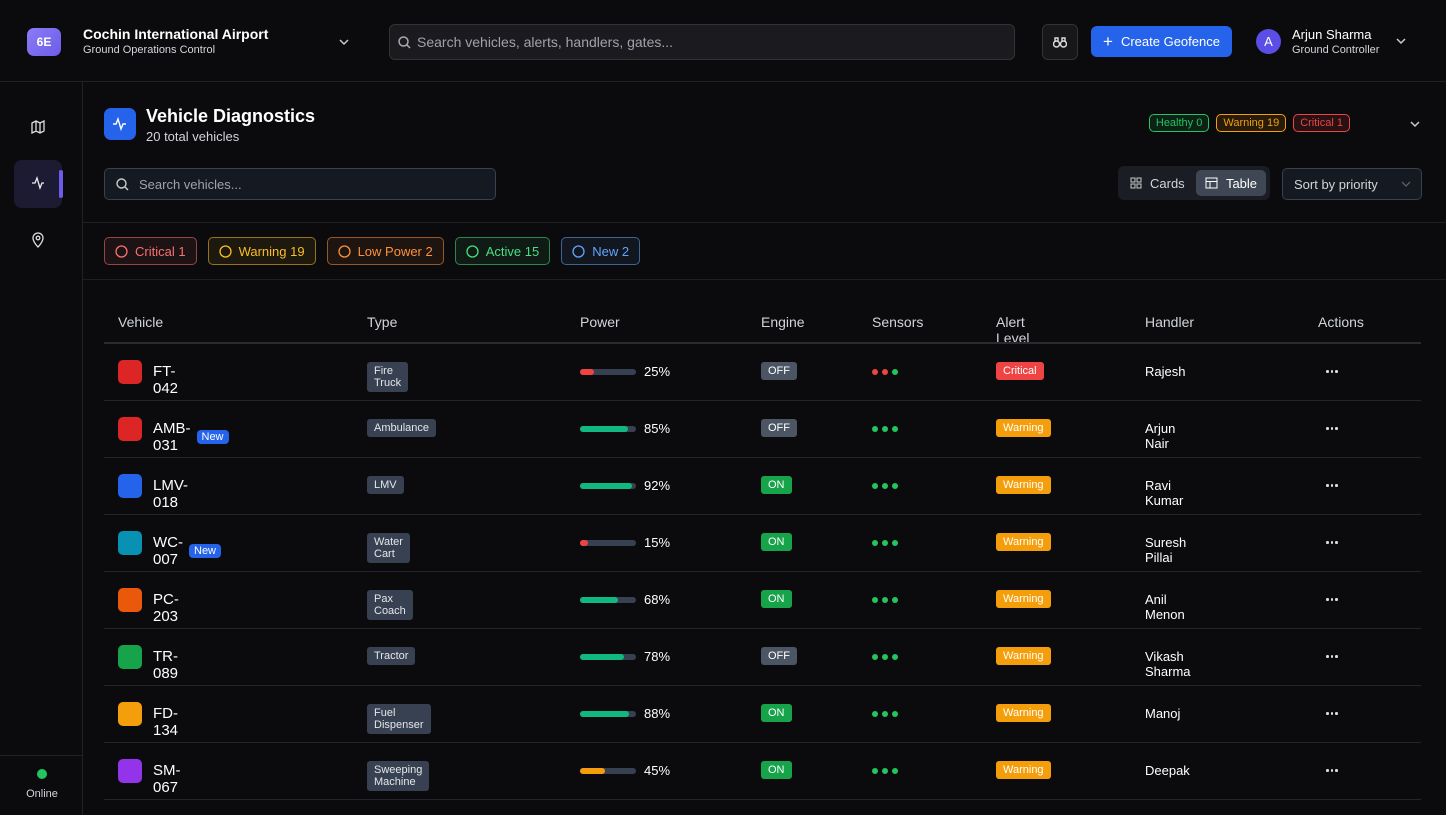 The width and height of the screenshot is (1446, 815). What do you see at coordinates (1321, 123) in the screenshot?
I see `summary-pill: Critical 1` at bounding box center [1321, 123].